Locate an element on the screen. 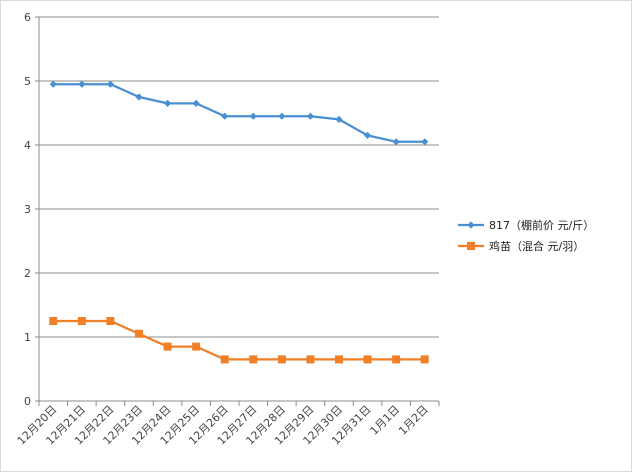 This screenshot has height=472, width=632. y-tick-label: 2 is located at coordinates (27, 273).